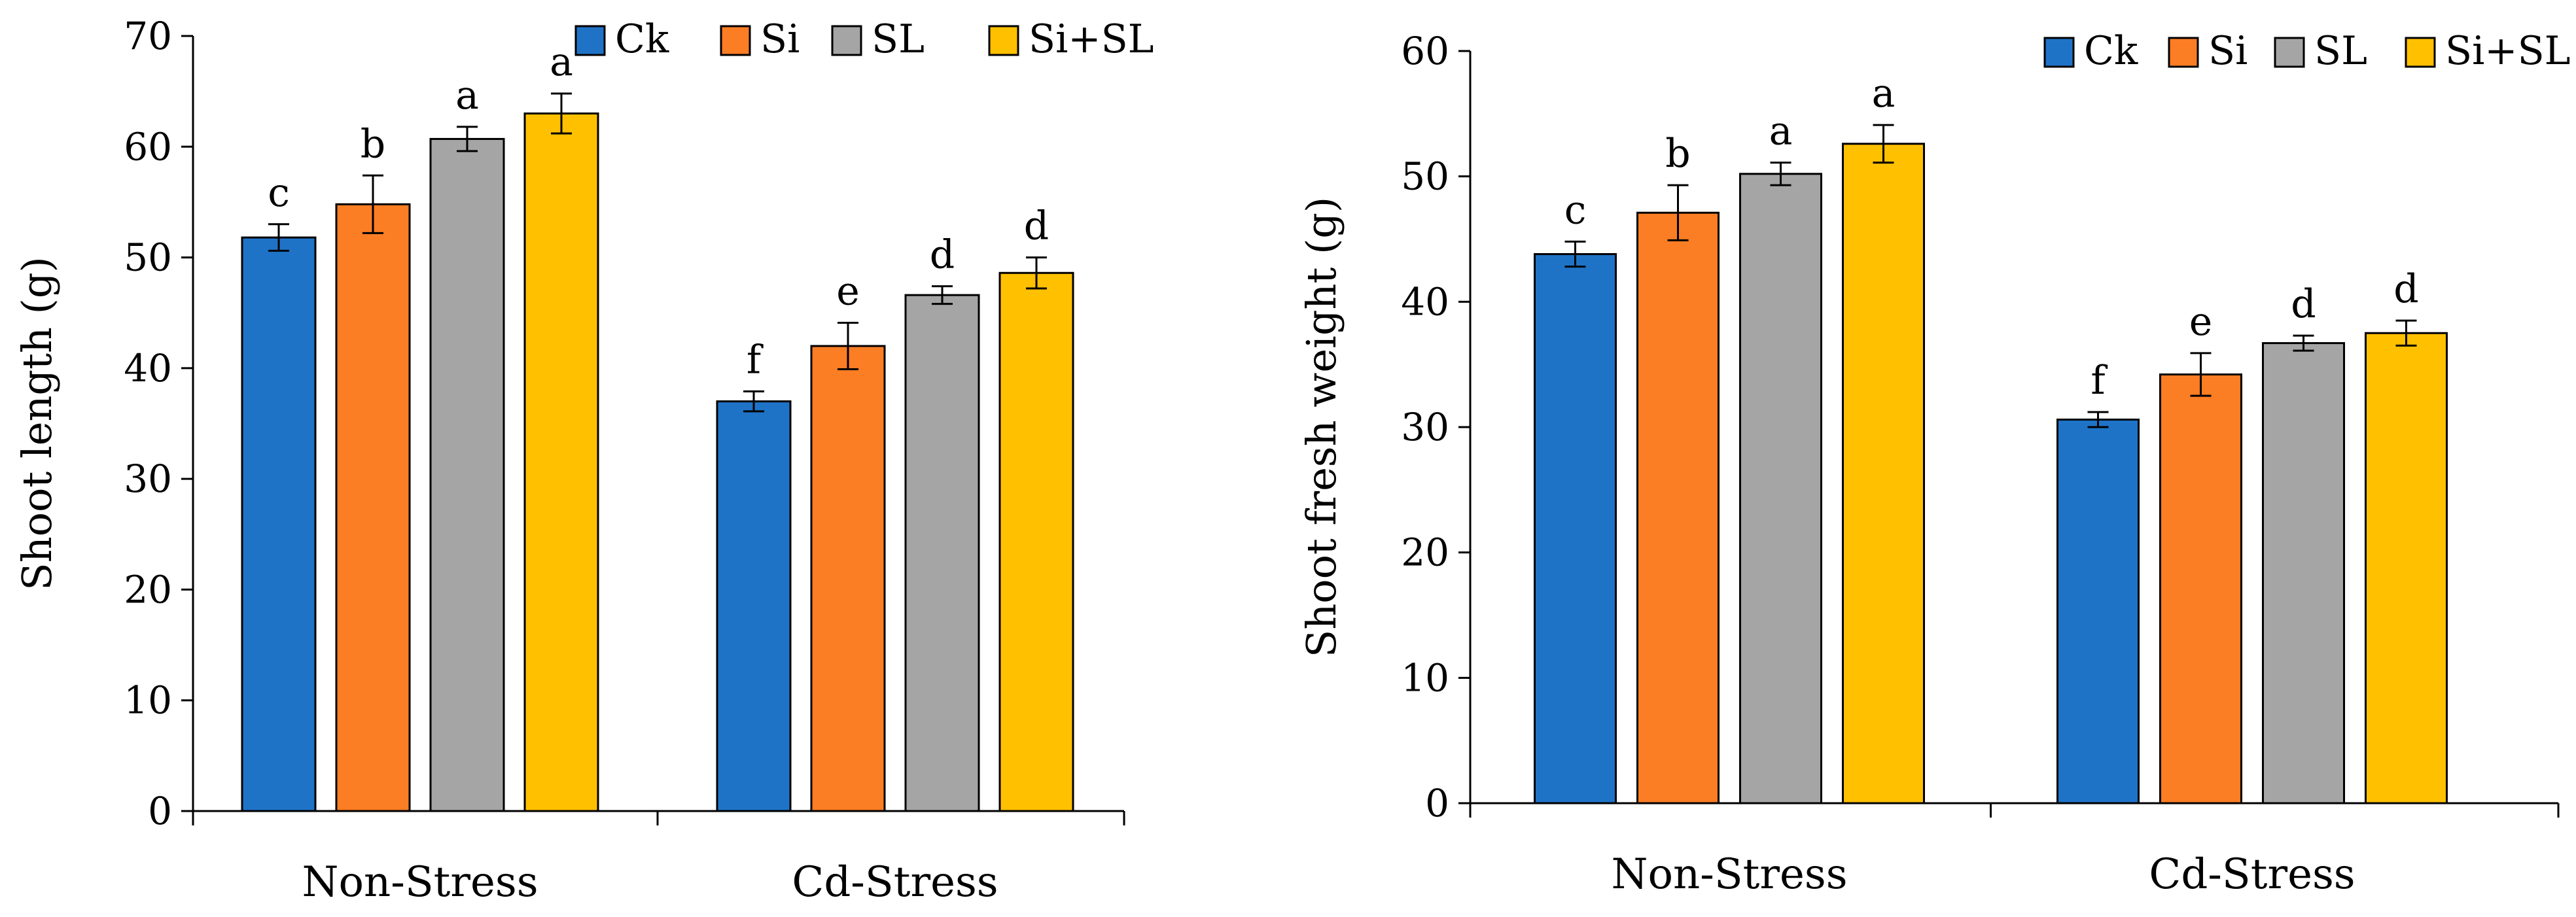  Describe the element at coordinates (780, 39) in the screenshot. I see `chart1-legend-label: Si` at that location.